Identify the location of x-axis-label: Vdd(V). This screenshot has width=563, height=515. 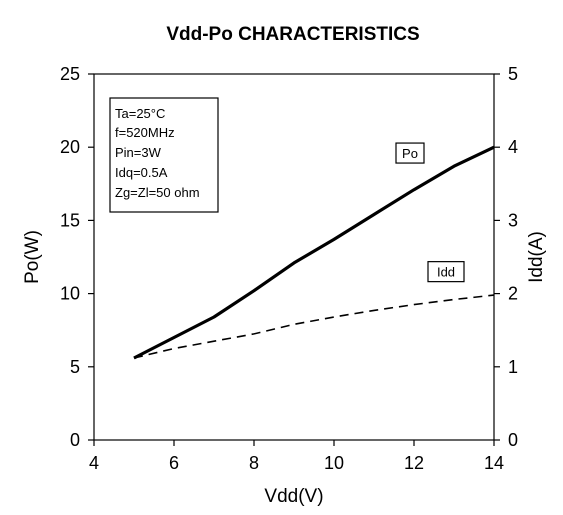
(293, 496).